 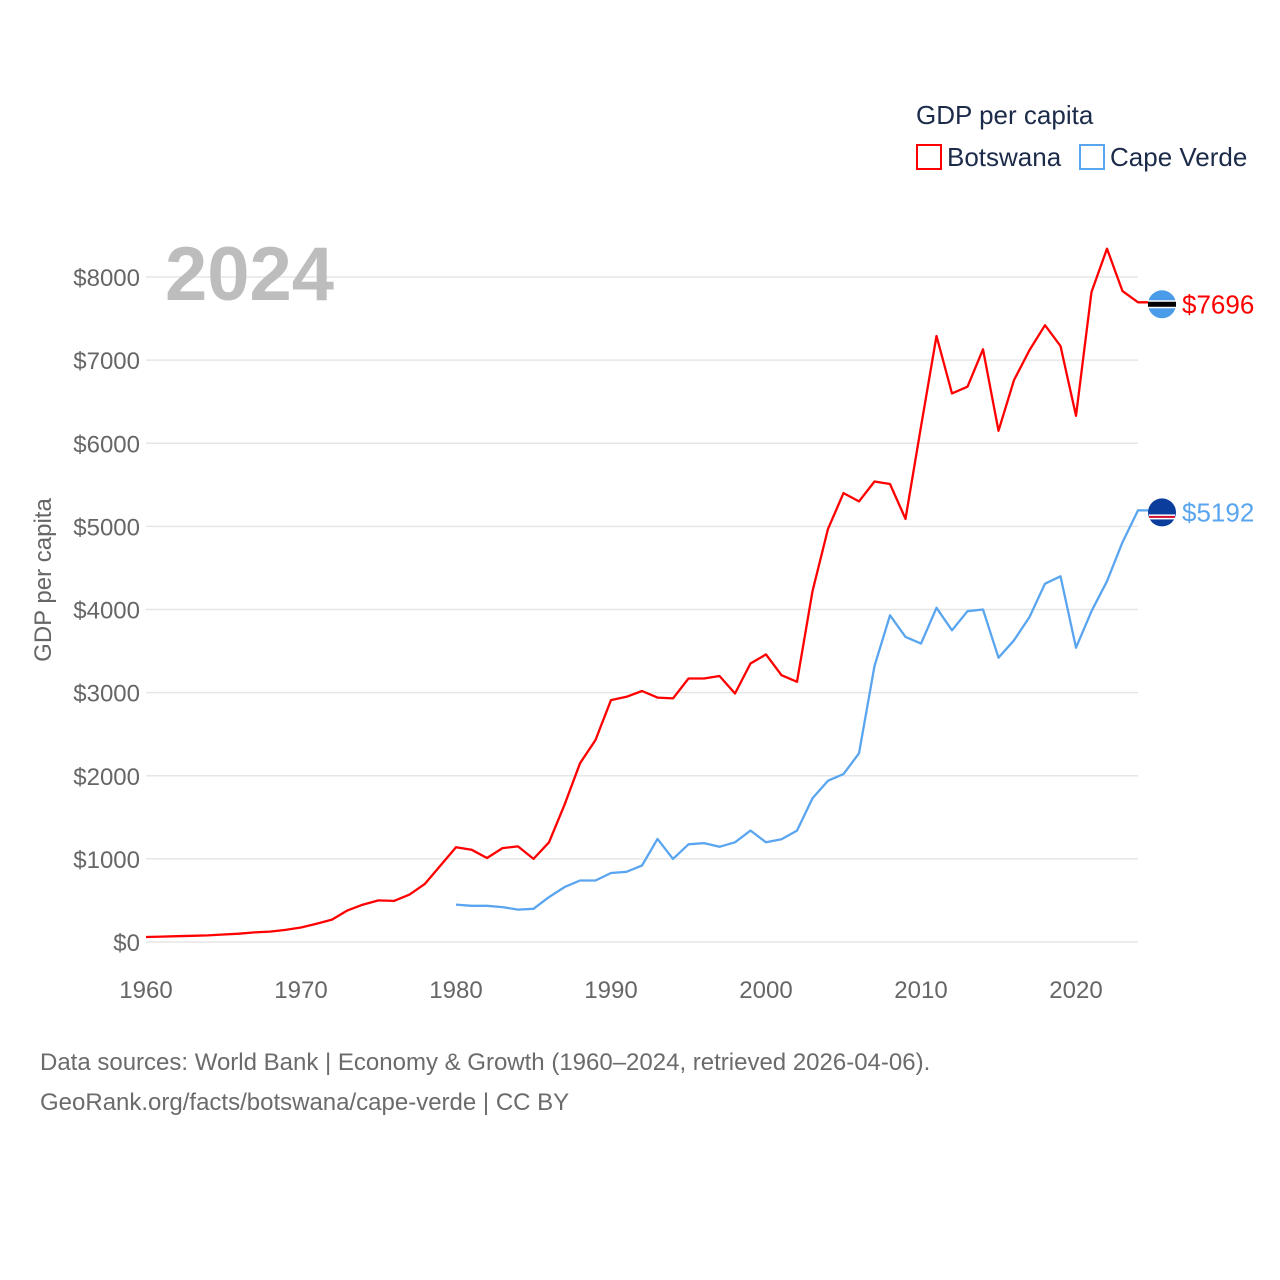 I want to click on x-tick-label: 1980, so click(x=455, y=990).